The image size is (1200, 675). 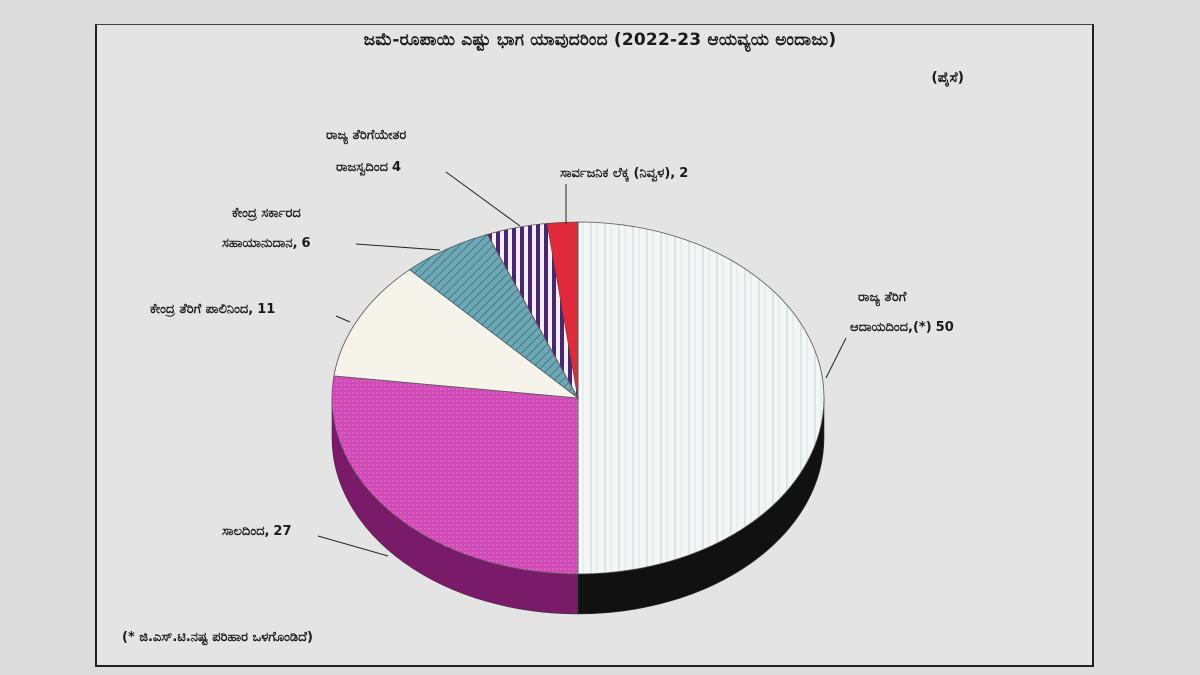 What do you see at coordinates (836, 358) in the screenshot?
I see `leader-line-state-tax` at bounding box center [836, 358].